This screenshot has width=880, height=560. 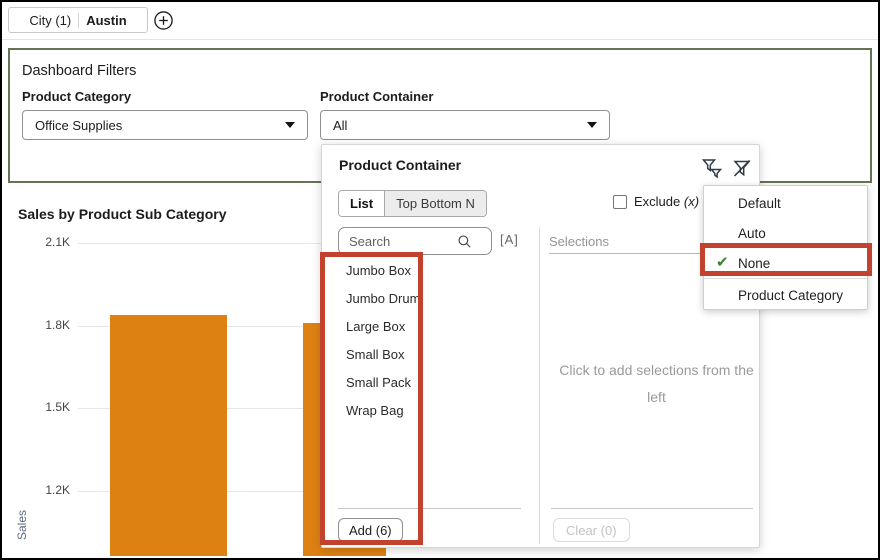 I want to click on limit-values-menu: Default Auto ✔ None Product Category, so click(x=785, y=247).